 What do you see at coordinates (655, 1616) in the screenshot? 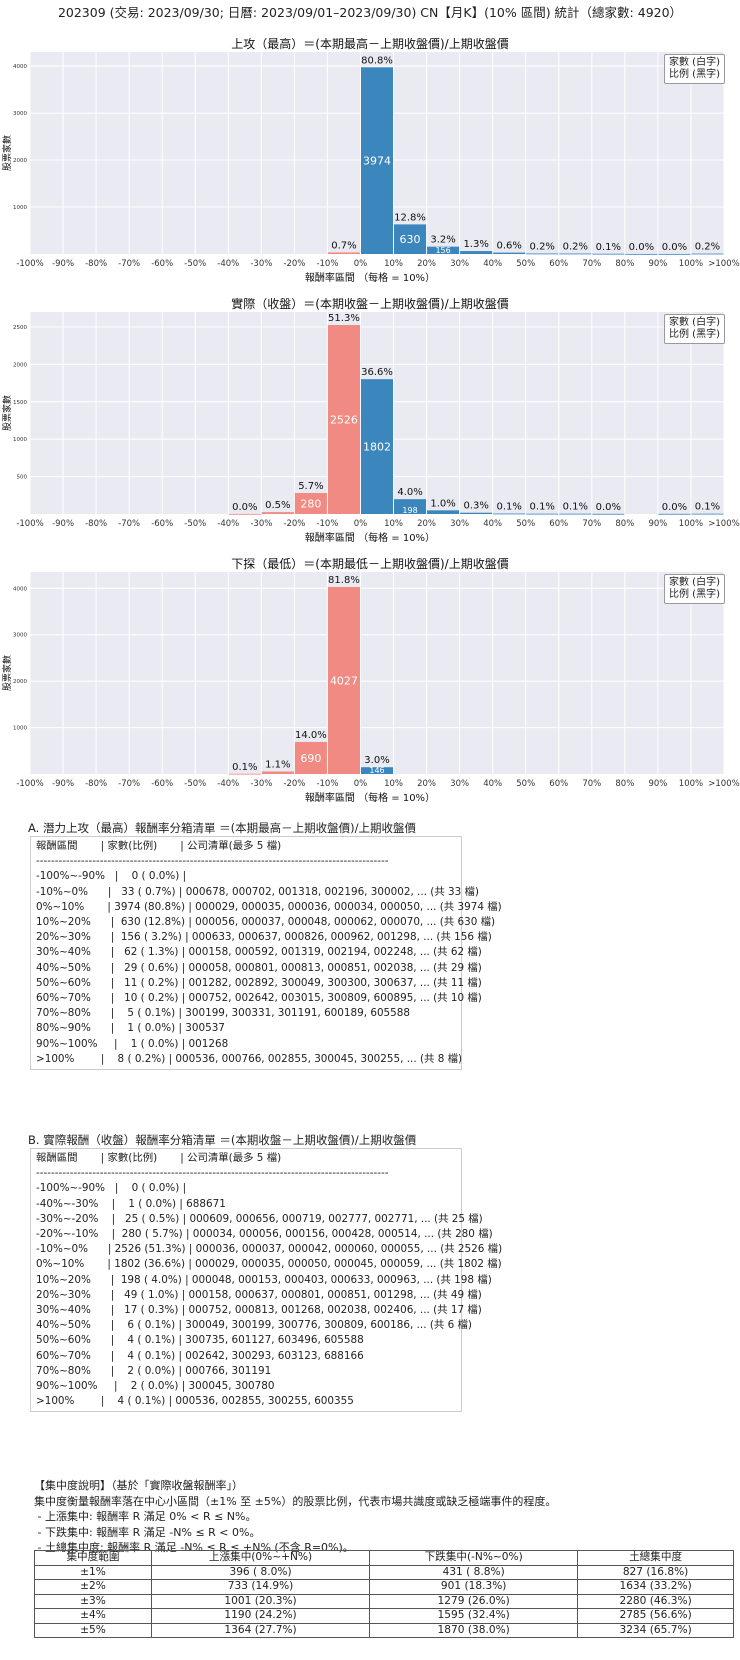
I see `table-cell: 2785 (56.6%)` at bounding box center [655, 1616].